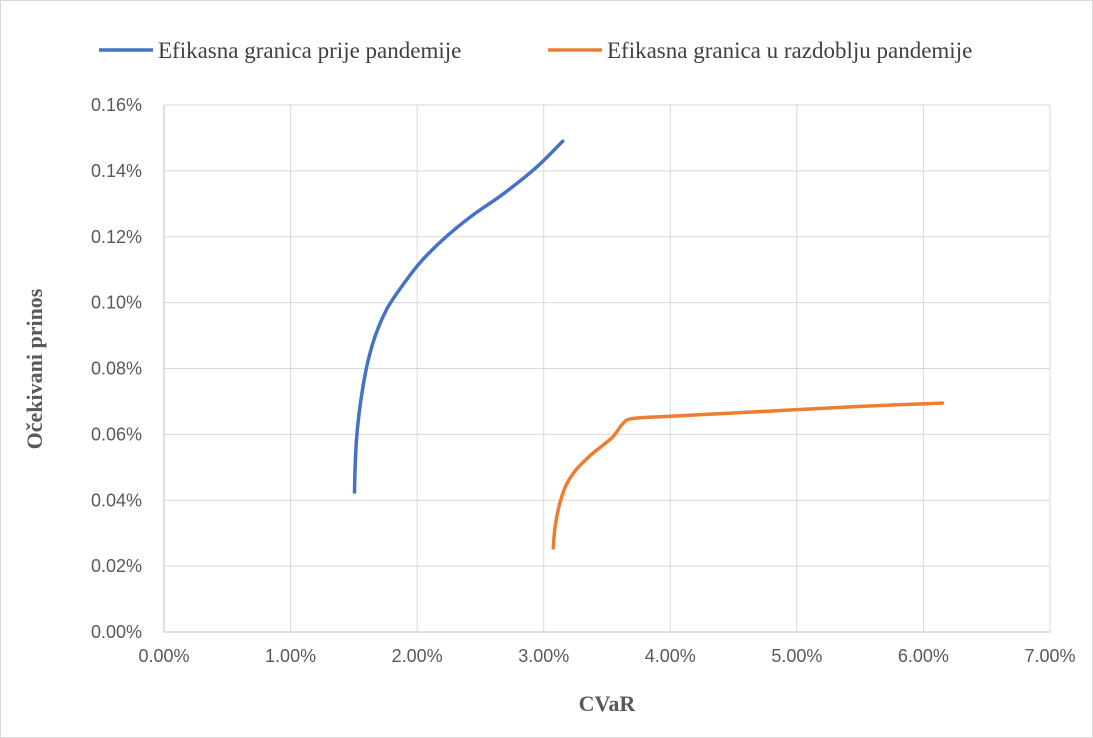  What do you see at coordinates (116, 500) in the screenshot?
I see `y-tick-label: 0.04%` at bounding box center [116, 500].